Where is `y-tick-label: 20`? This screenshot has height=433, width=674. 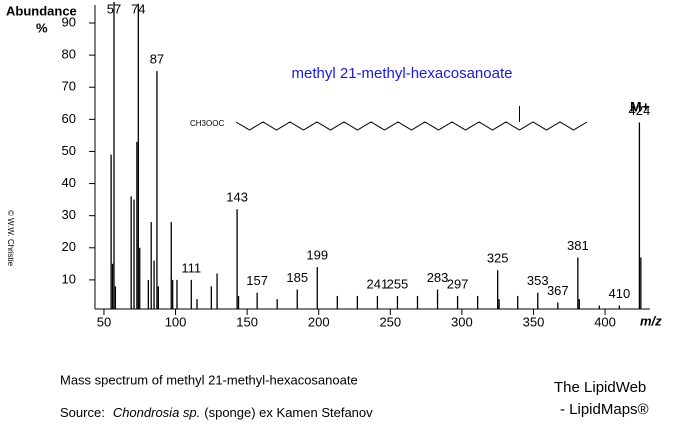
y-tick-label: 20 is located at coordinates (69, 246).